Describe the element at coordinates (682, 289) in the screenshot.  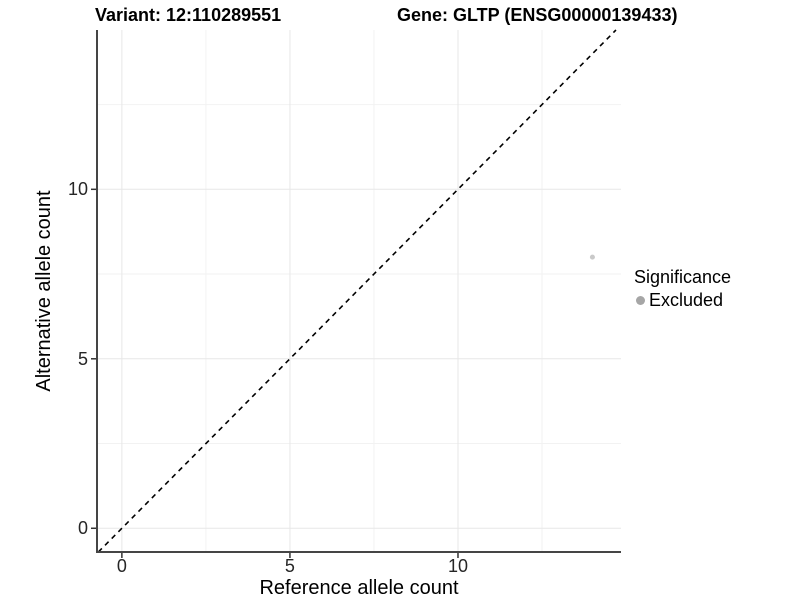
I see `legend: Significance Excluded` at that location.